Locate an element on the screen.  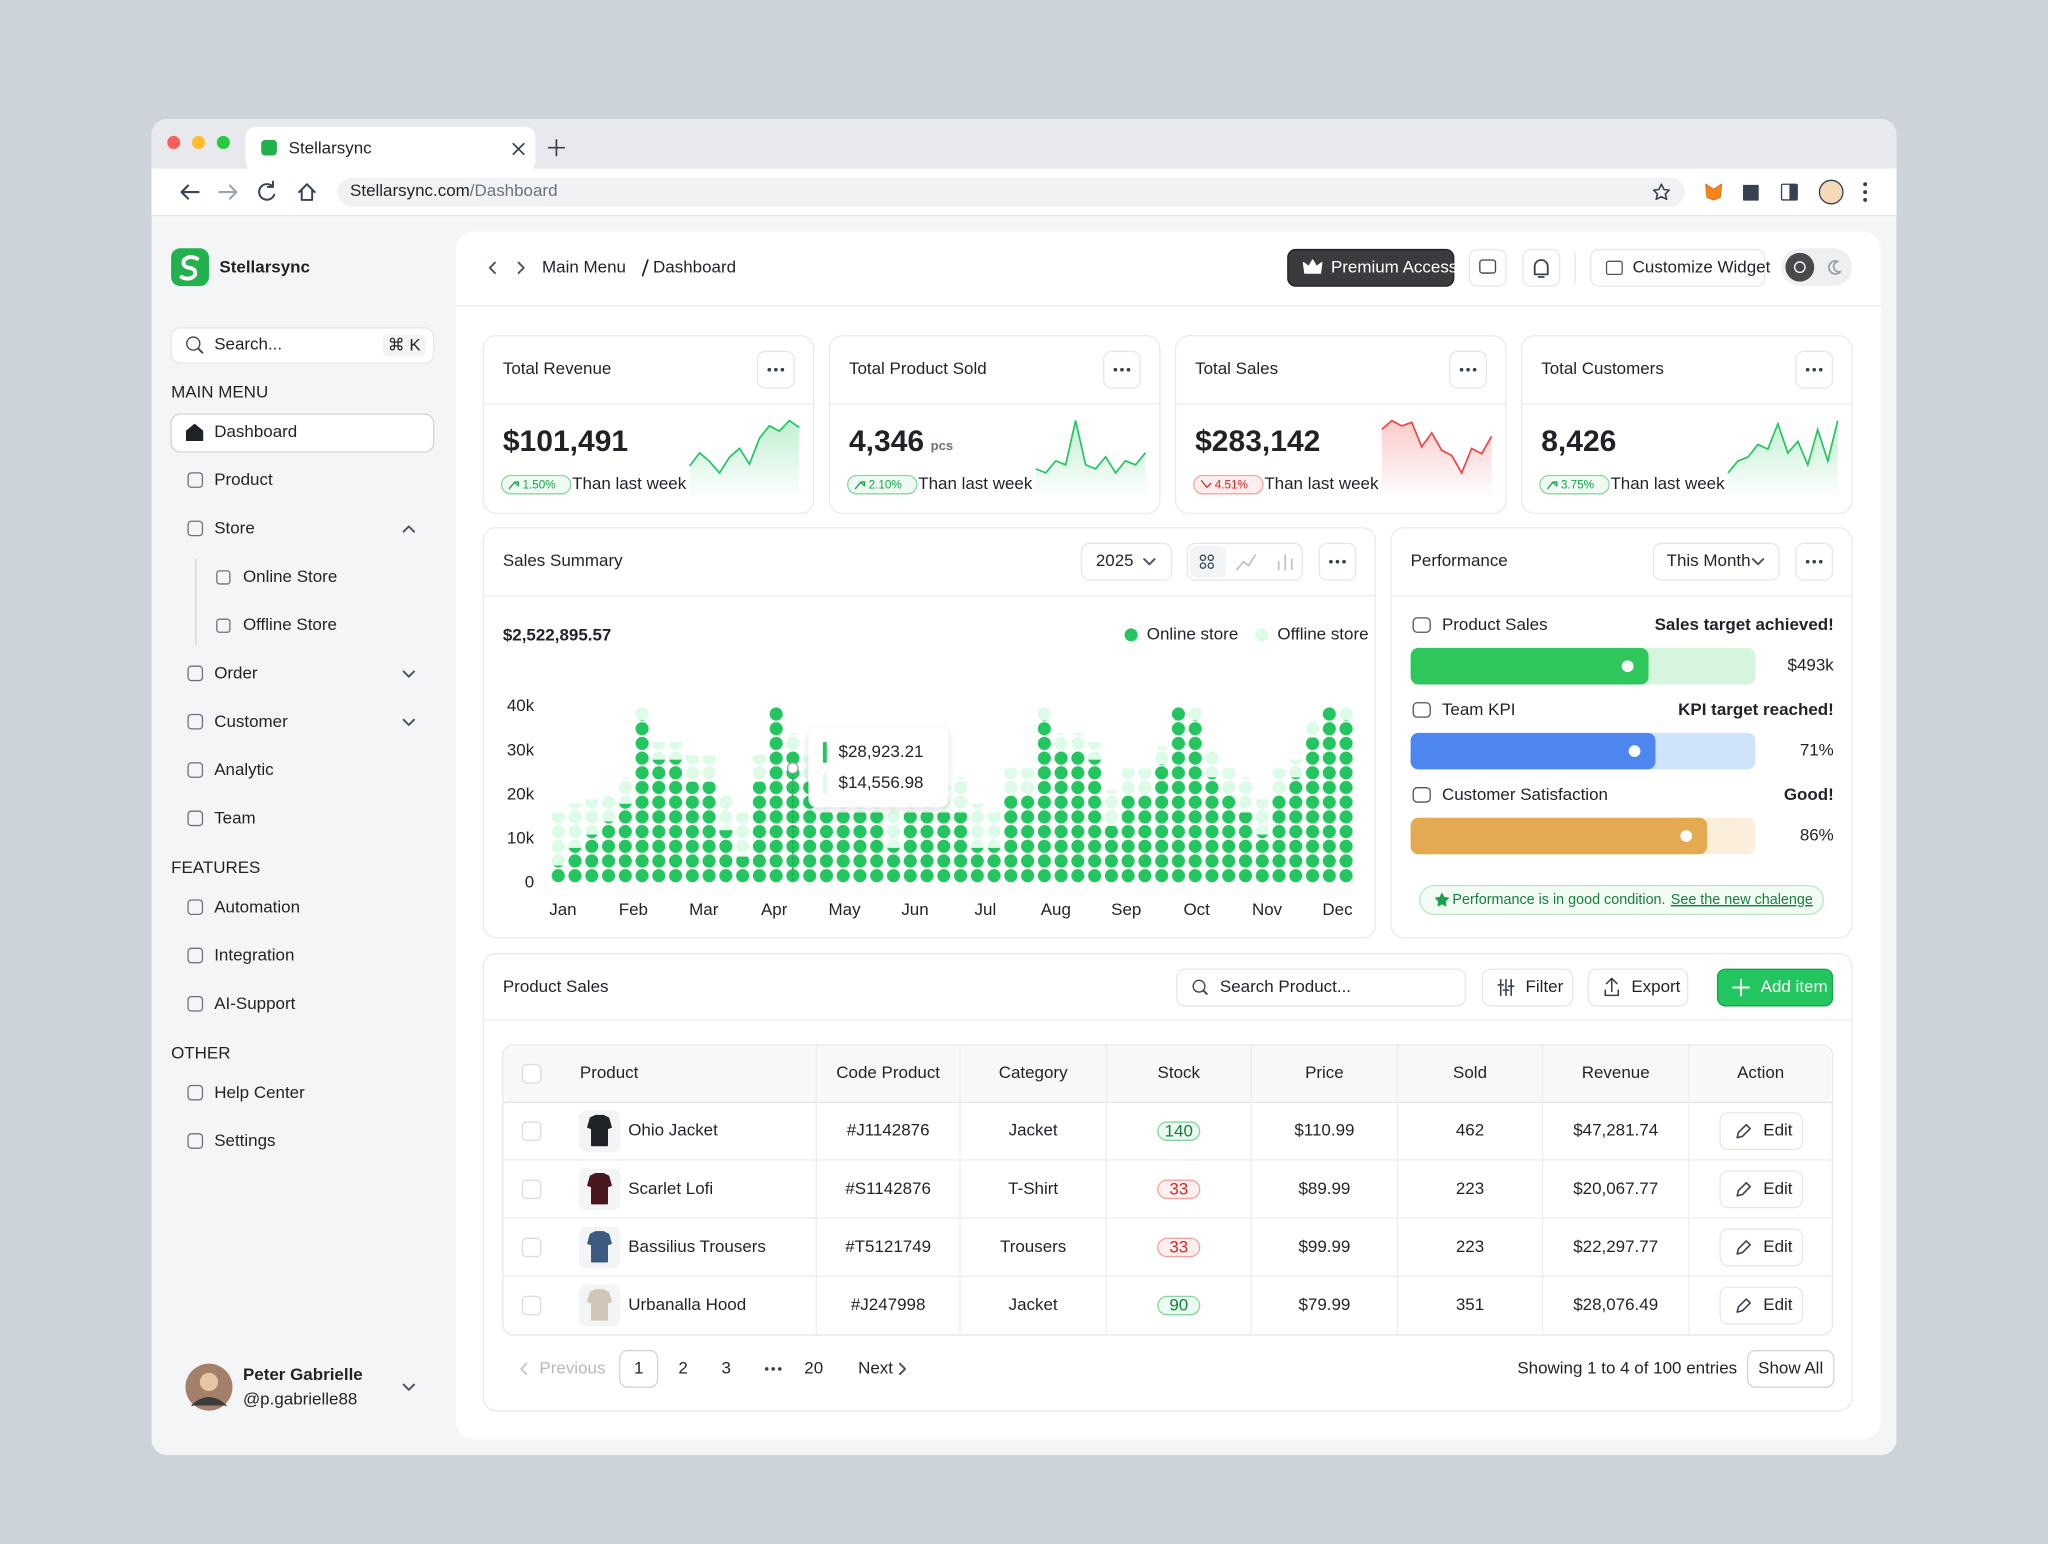
year-dropdown is located at coordinates (1126, 561).